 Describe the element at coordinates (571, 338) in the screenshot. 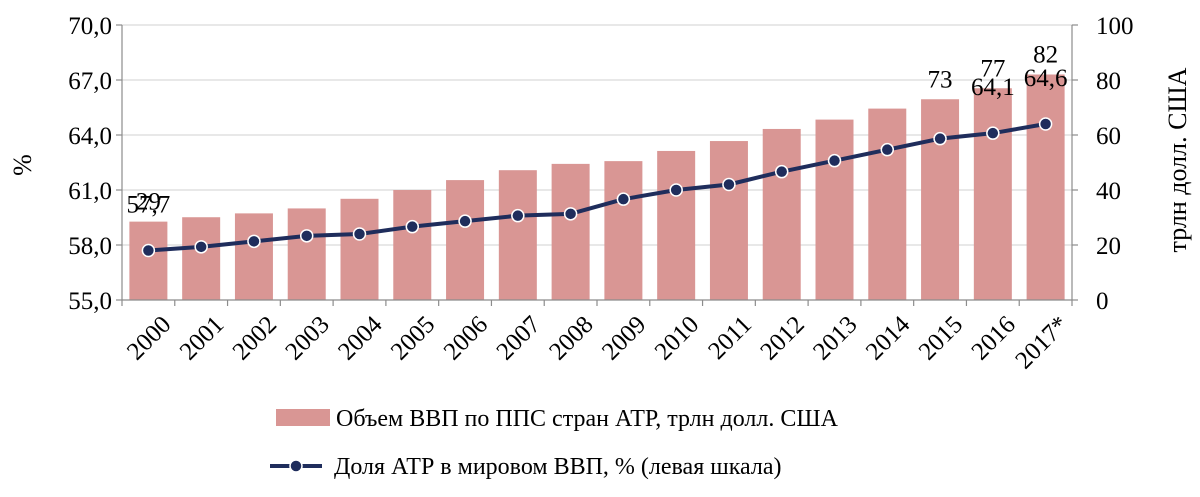

I see `x-tick-label: 2008` at that location.